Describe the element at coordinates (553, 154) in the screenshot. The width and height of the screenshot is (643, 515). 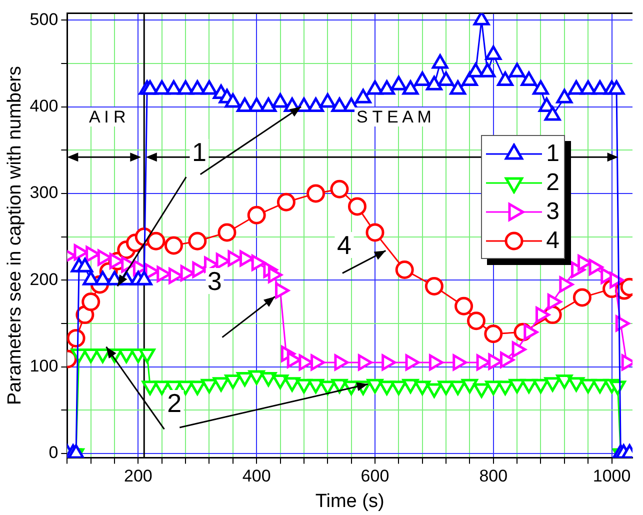
I see `legend-label: 1` at that location.